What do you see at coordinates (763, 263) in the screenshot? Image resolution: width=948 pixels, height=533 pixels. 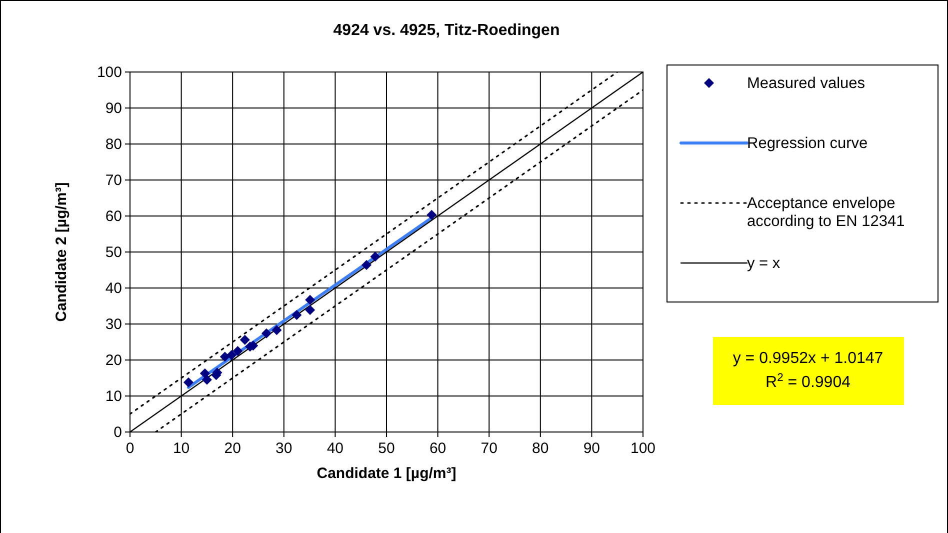 I see `legend-label: y = x` at bounding box center [763, 263].